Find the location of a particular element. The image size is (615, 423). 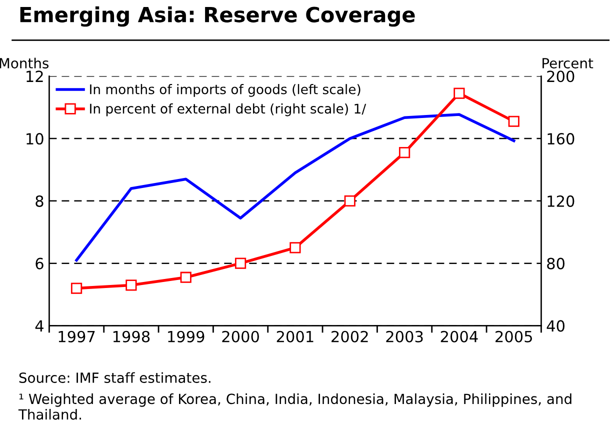

y2-tick-label: 80 is located at coordinates (555, 264).